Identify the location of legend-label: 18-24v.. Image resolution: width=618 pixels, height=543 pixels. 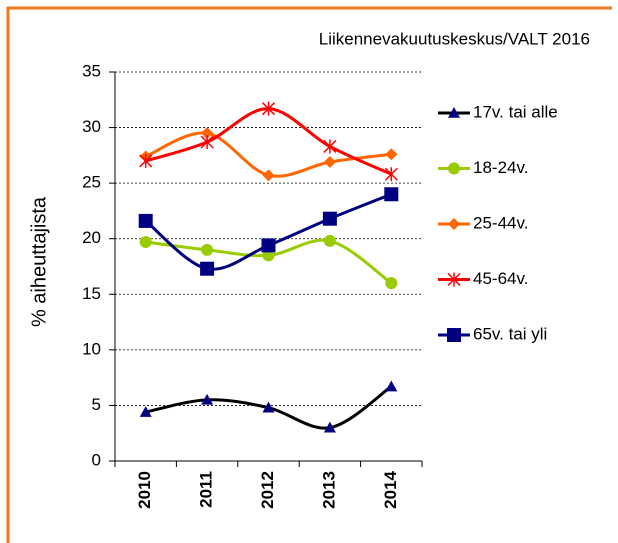
(500, 167).